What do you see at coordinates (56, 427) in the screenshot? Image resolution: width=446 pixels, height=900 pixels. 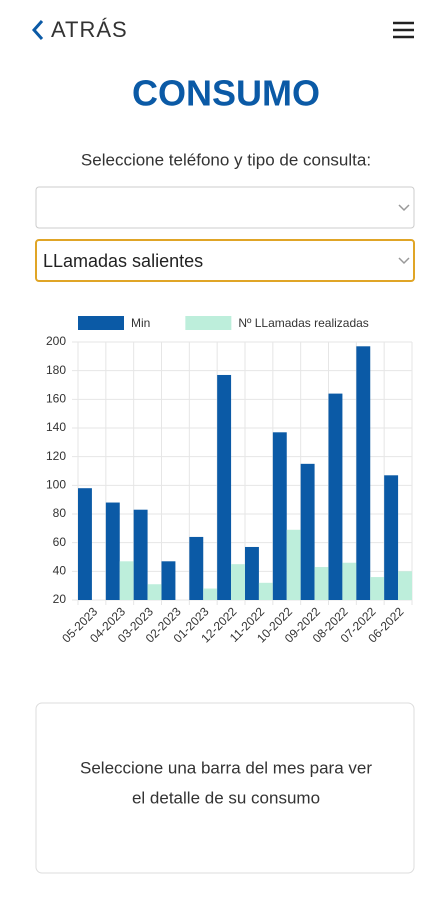 I see `y-tick-label: 140` at bounding box center [56, 427].